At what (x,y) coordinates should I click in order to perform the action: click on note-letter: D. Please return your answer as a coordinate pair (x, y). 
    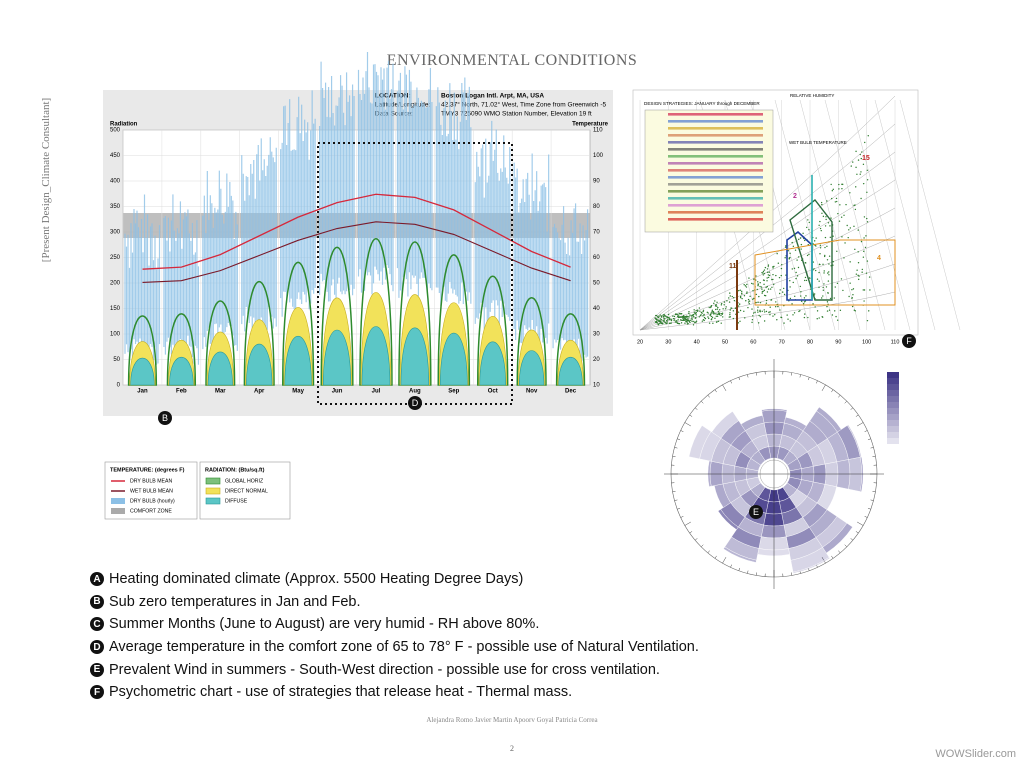
    Looking at the image, I should click on (97, 647).